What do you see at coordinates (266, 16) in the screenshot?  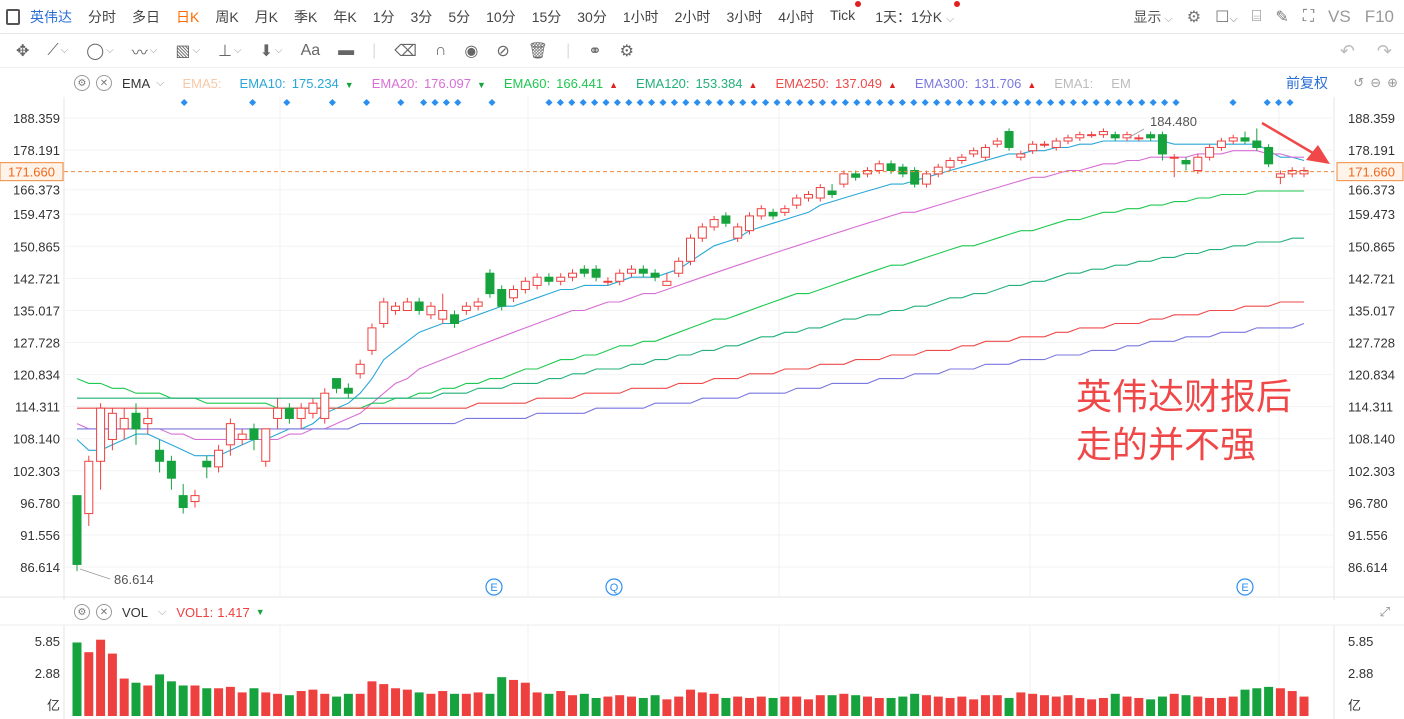 I see `period-tab: 月K` at bounding box center [266, 16].